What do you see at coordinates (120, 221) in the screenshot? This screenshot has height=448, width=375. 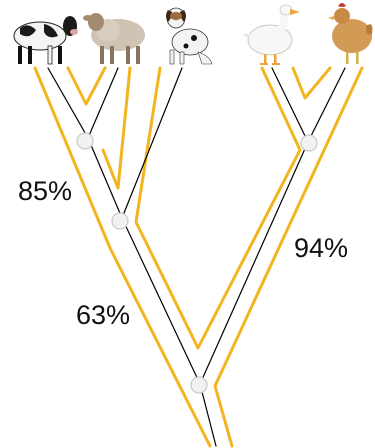 I see `node-mammals` at bounding box center [120, 221].